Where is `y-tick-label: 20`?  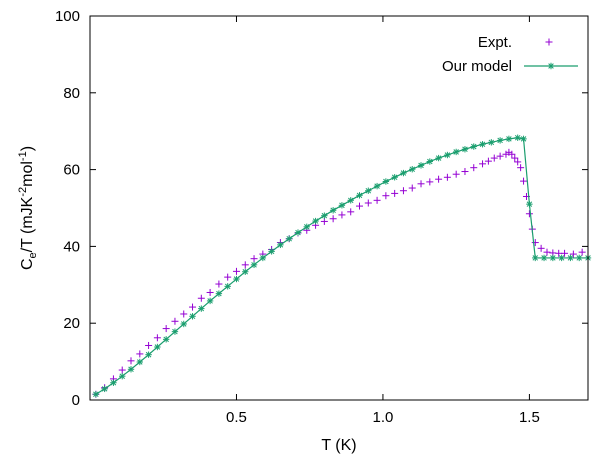
y-tick-label: 20 is located at coordinates (71, 323).